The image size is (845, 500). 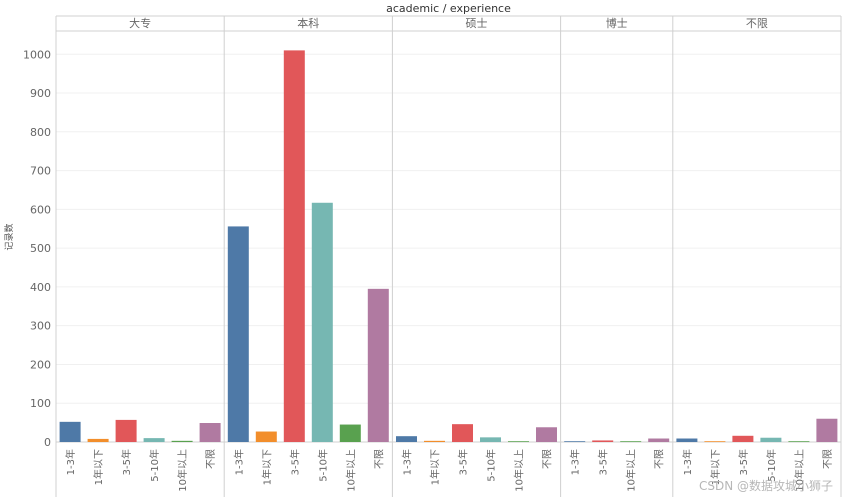 What do you see at coordinates (308, 23) in the screenshot?
I see `panel-header: 本科` at bounding box center [308, 23].